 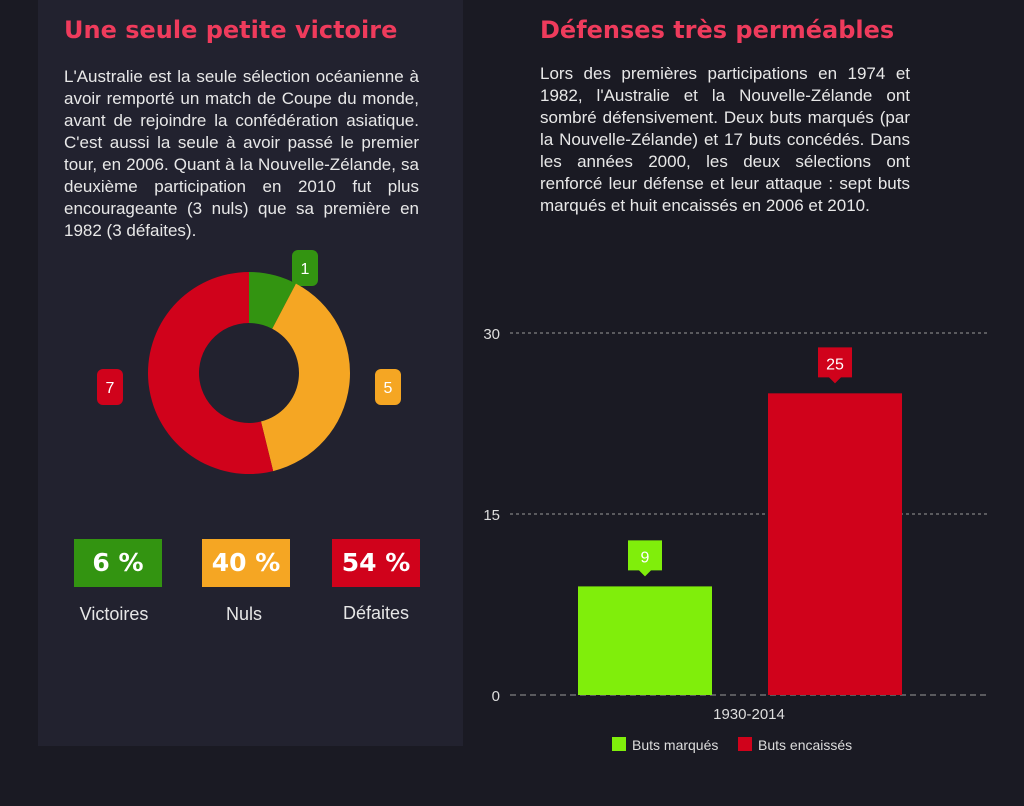 What do you see at coordinates (717, 30) in the screenshot?
I see `right-title: Défenses très perméables` at bounding box center [717, 30].